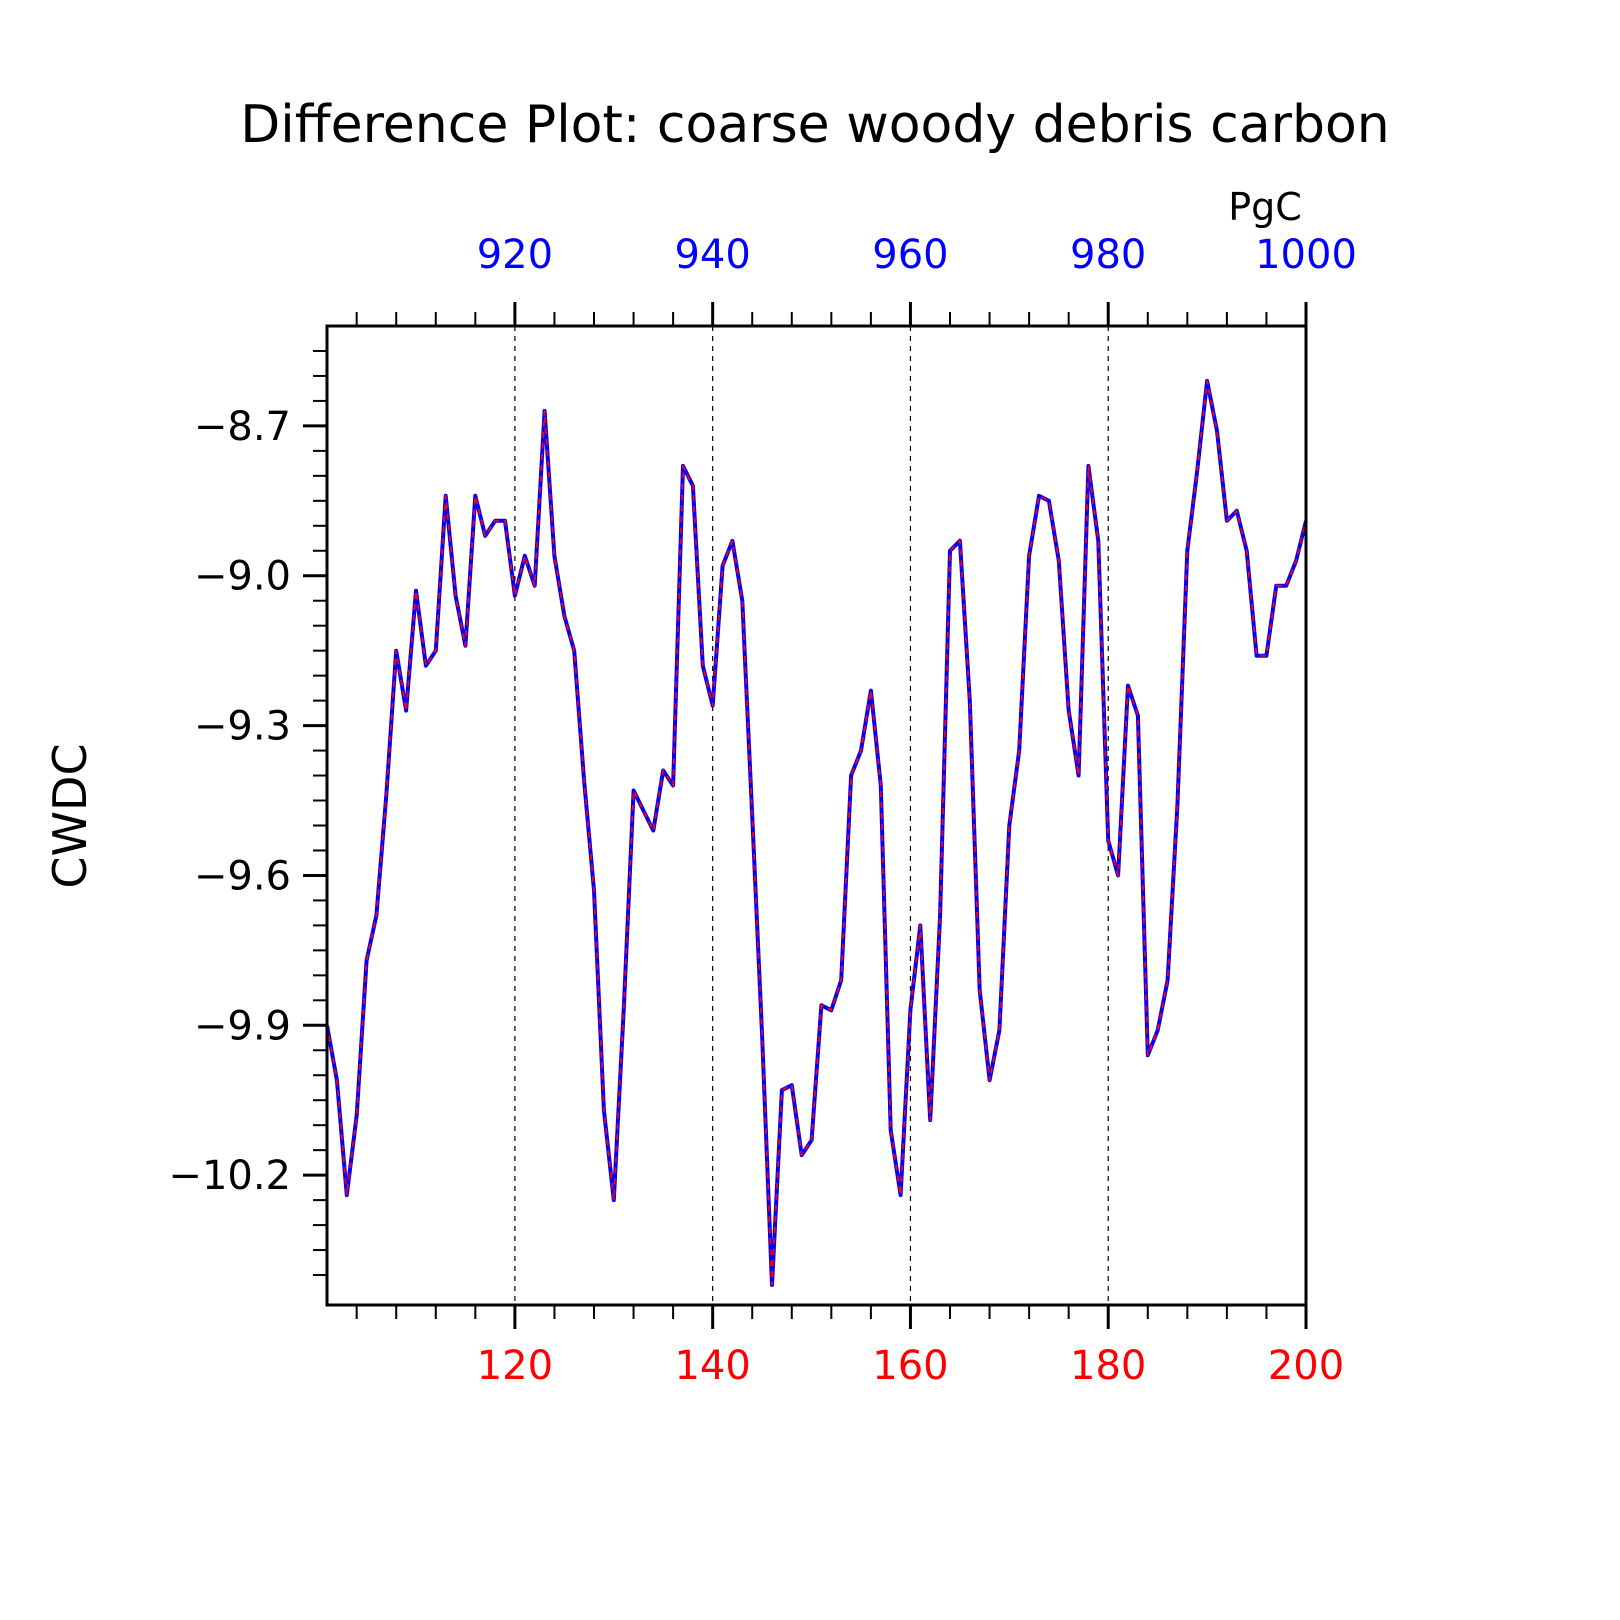 The image size is (1620, 1620). What do you see at coordinates (242, 1026) in the screenshot?
I see `y-tick-label: −9.9` at bounding box center [242, 1026].